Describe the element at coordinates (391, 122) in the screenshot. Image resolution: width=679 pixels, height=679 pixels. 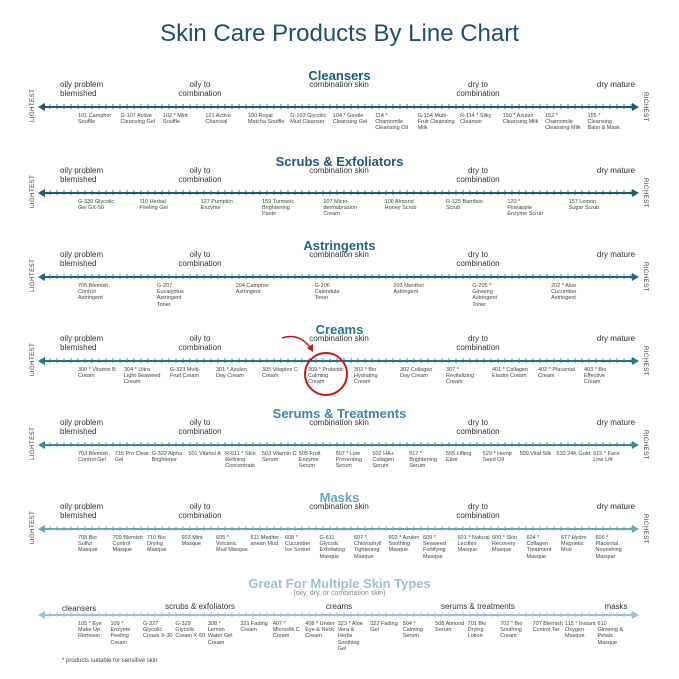
I see `product-label: 114 * Chamomile Cleansing Oil` at that location.